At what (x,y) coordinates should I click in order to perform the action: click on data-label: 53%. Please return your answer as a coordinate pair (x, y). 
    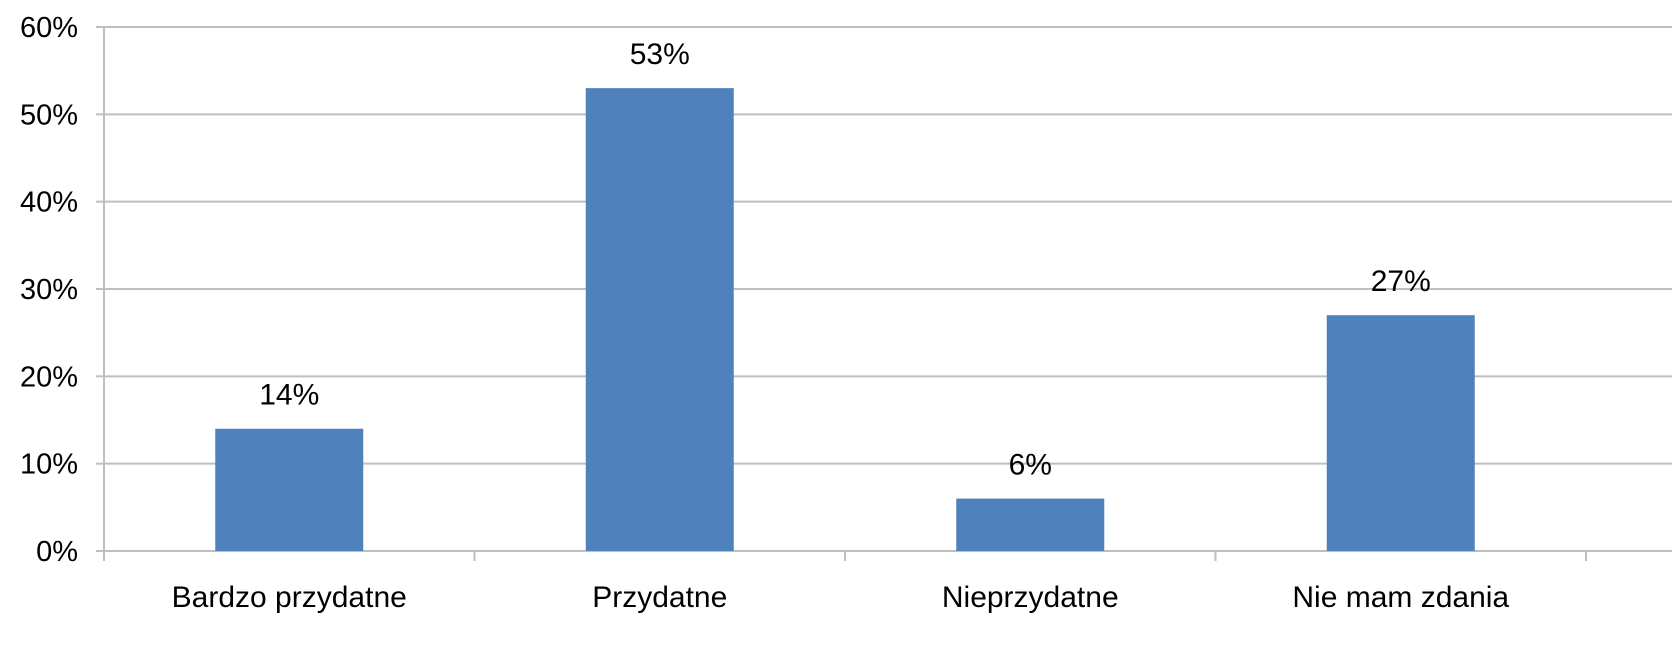
    Looking at the image, I should click on (660, 54).